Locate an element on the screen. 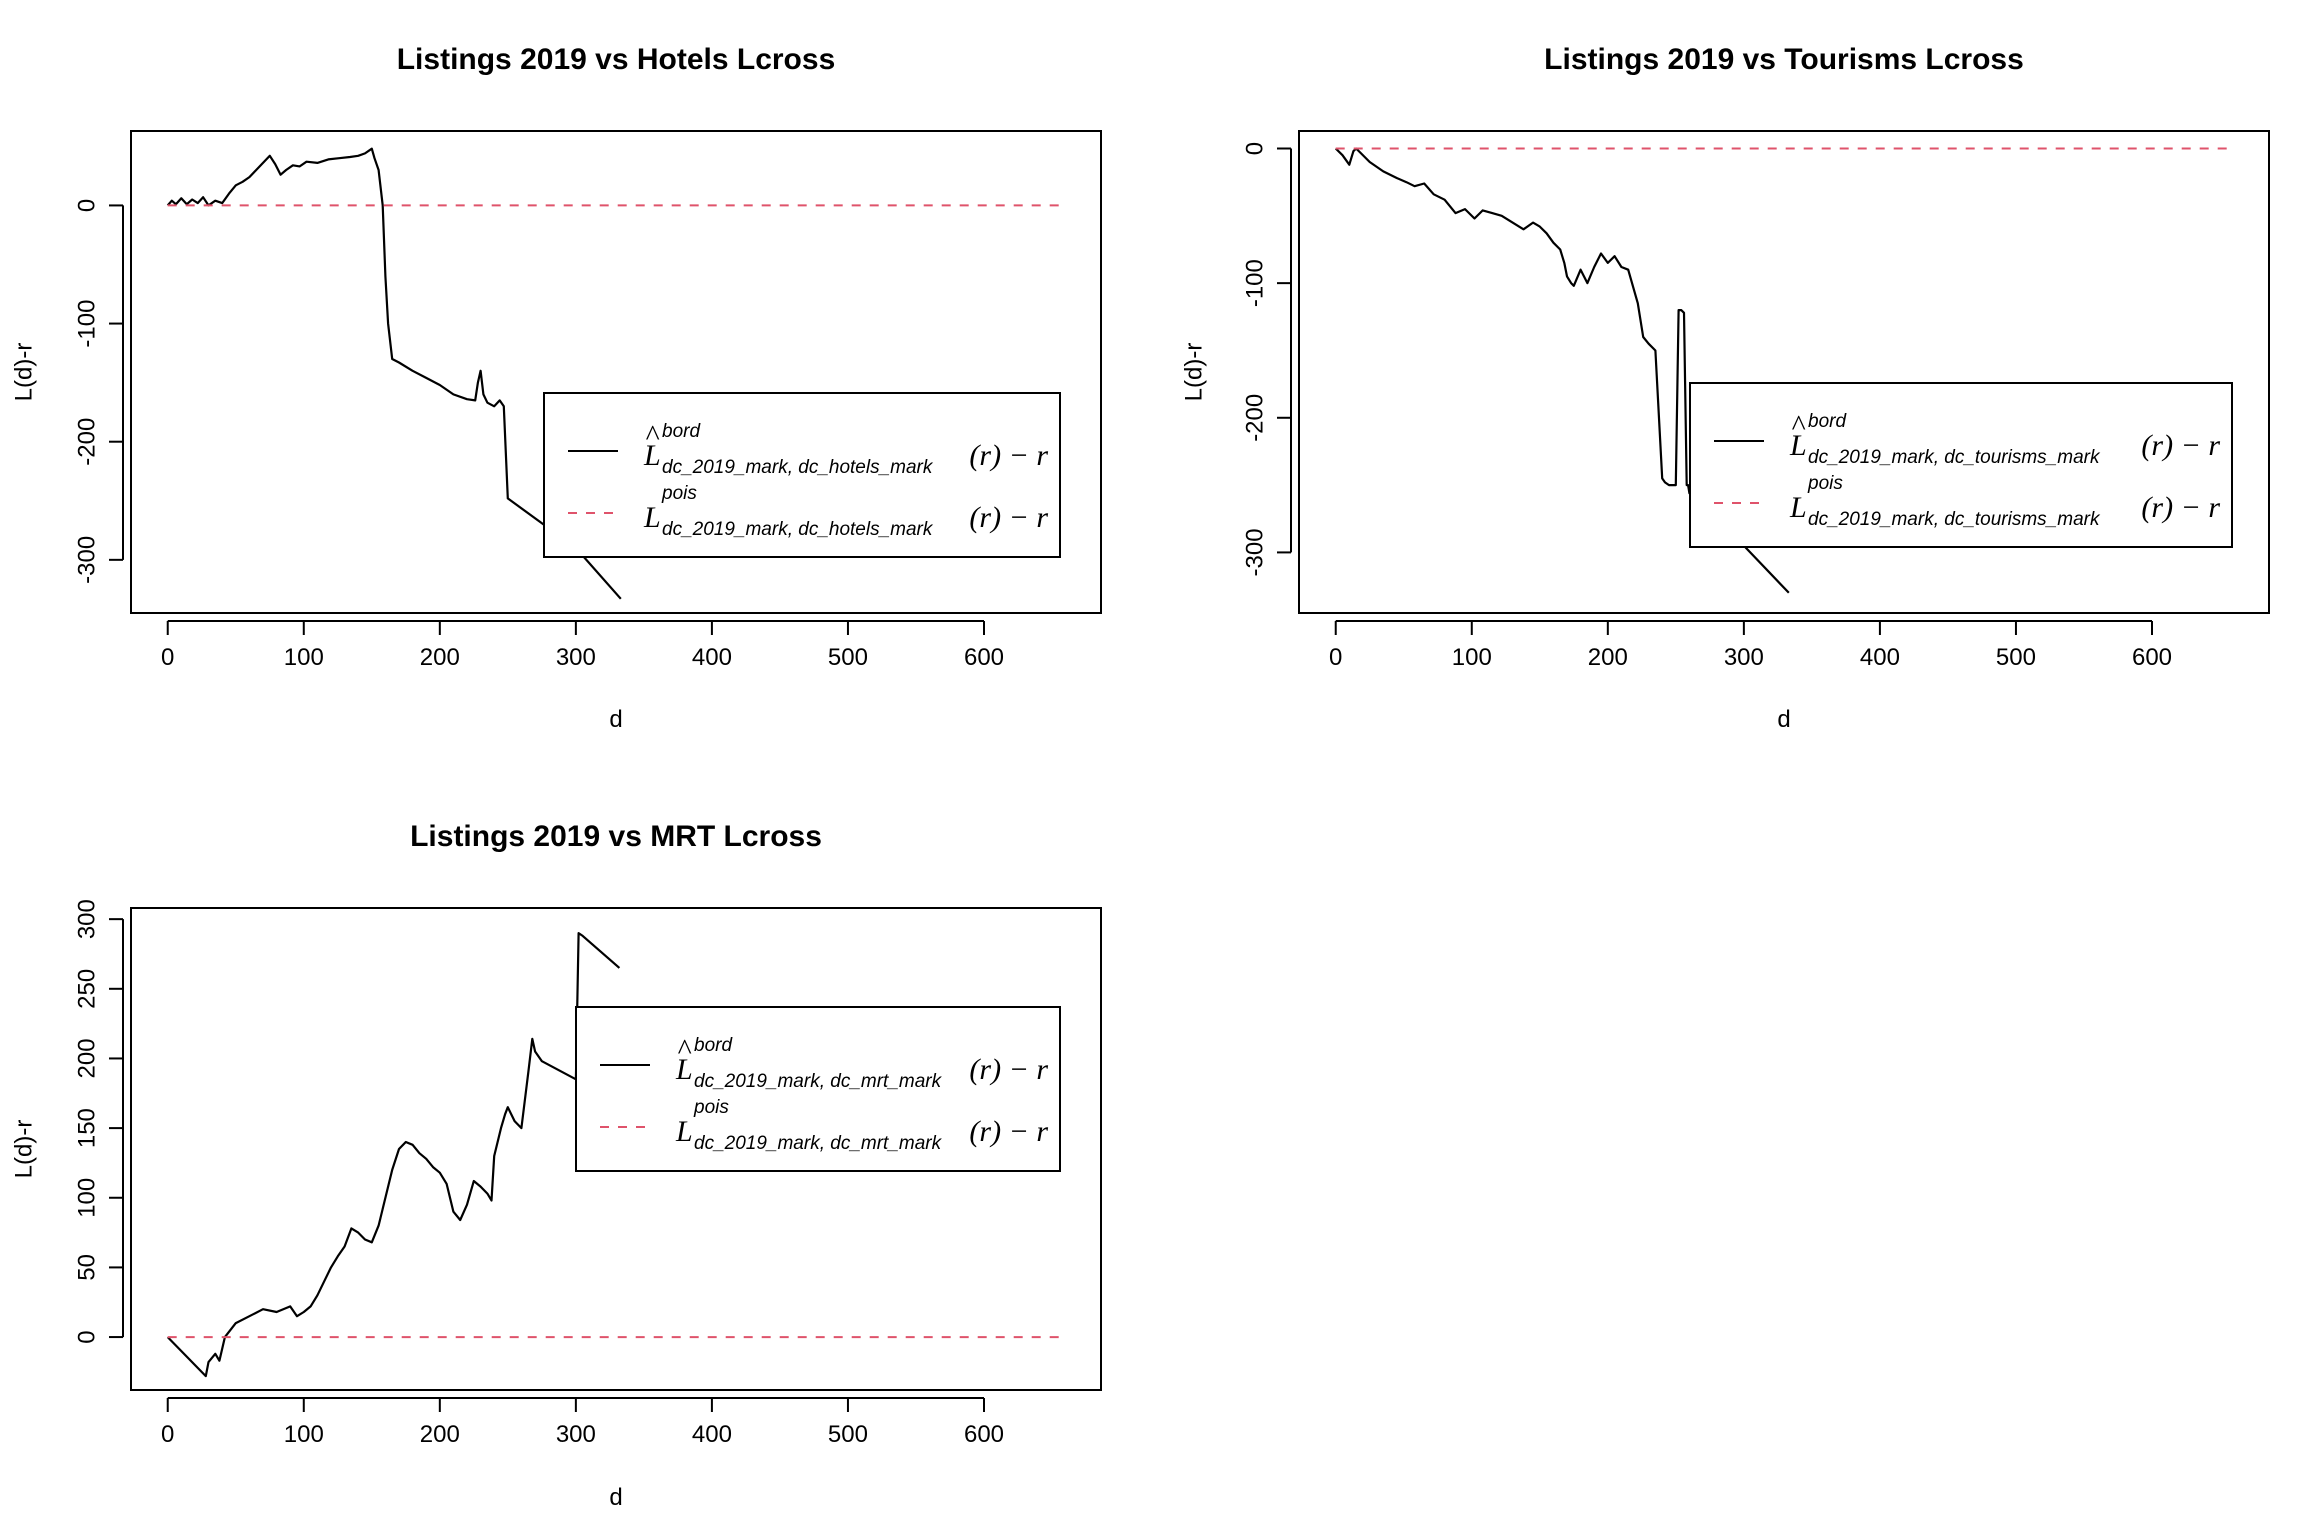 The height and width of the screenshot is (1536, 2304). y-tick-label: 50 is located at coordinates (87, 1267).